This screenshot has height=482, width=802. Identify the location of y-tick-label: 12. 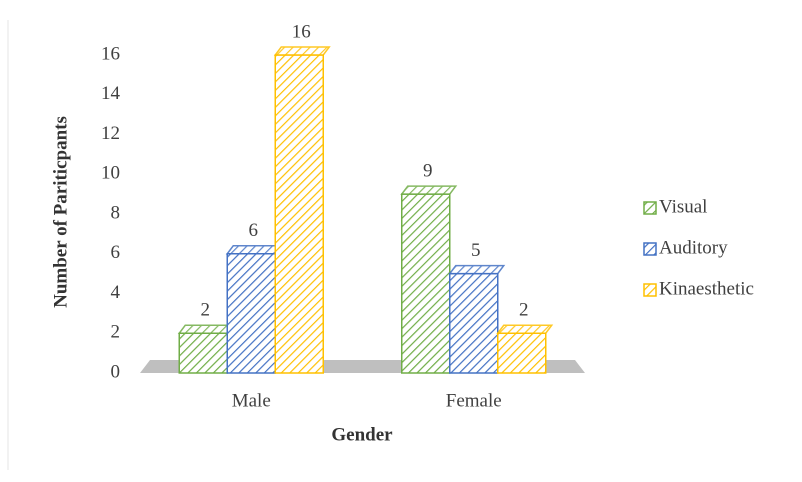
(110, 133).